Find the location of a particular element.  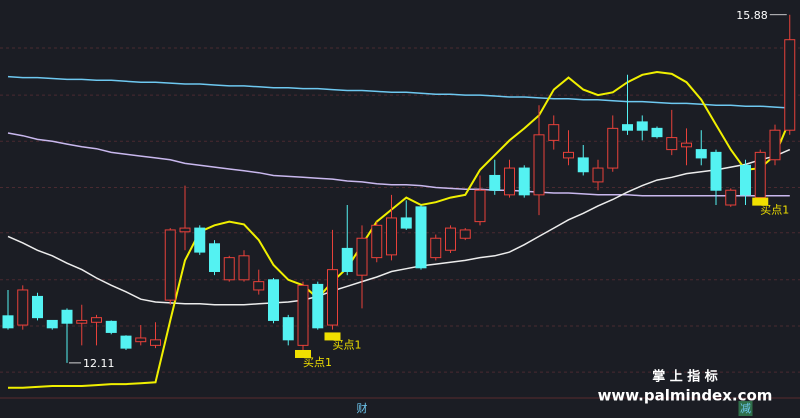

watermark-title: 掌 上 指 标 is located at coordinates (685, 377).